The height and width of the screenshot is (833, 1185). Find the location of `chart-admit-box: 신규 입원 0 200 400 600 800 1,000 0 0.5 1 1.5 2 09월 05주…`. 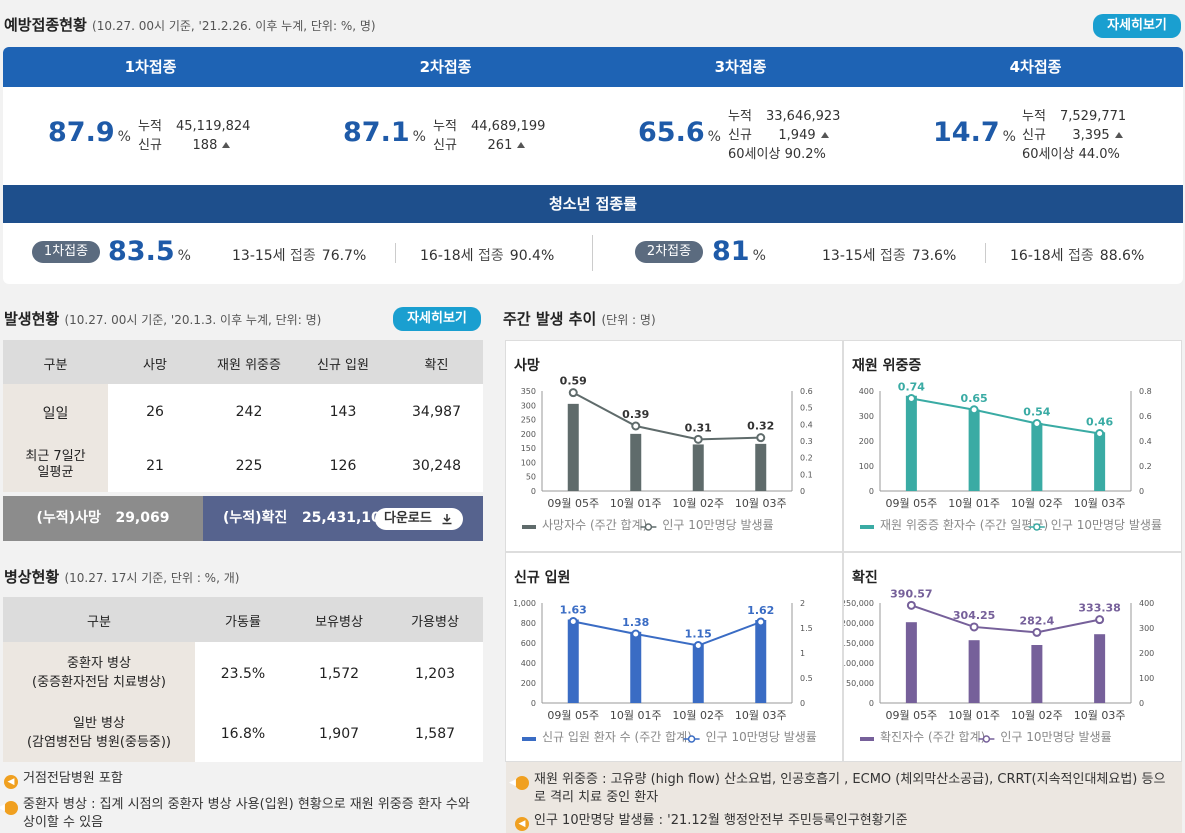

chart-admit-box: 신규 입원 0 200 400 600 800 1,000 0 0.5 1 1.5 2 09월 05주… is located at coordinates (674, 657).